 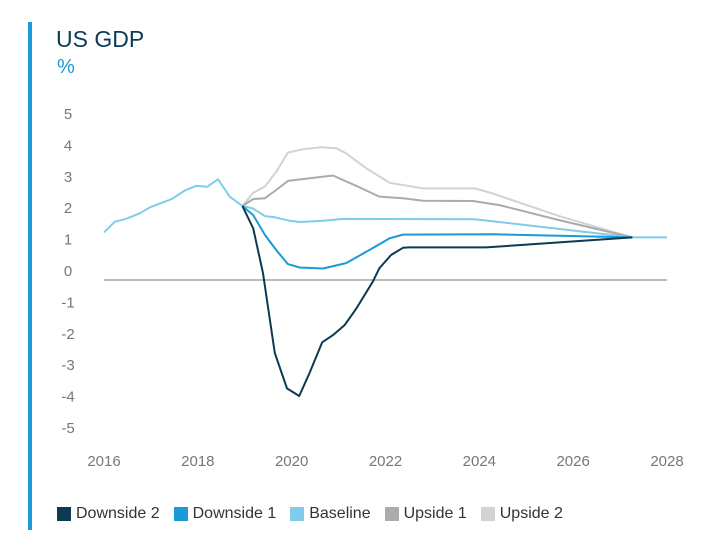 I want to click on y-tick-label: -5, so click(x=67, y=428).